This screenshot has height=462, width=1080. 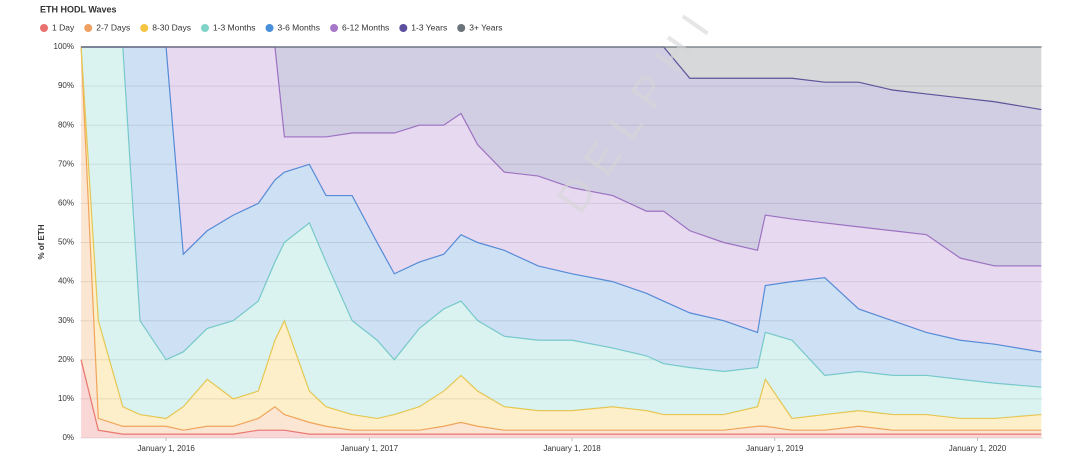 I want to click on y-tick-label: 60%, so click(x=66, y=203).